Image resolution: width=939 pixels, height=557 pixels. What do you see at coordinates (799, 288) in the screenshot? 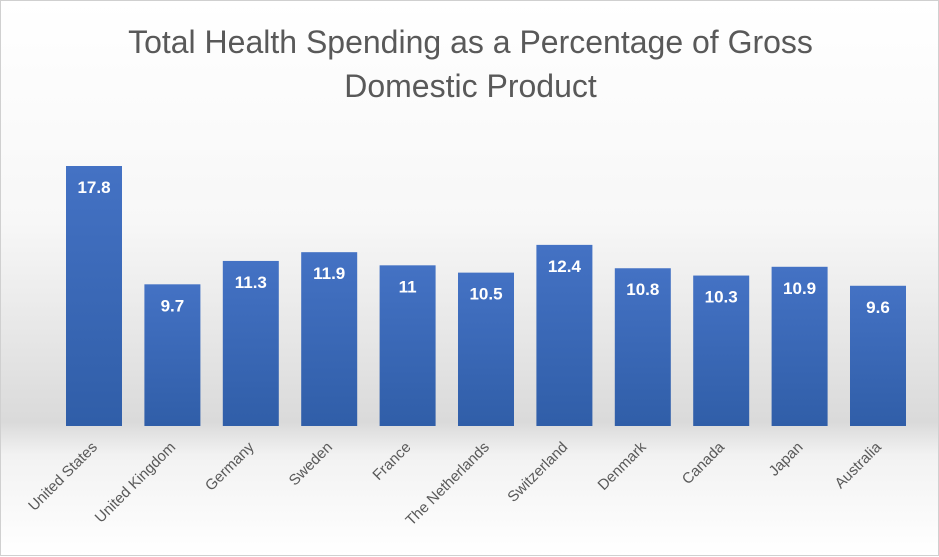
I see `data-label: 10.9` at bounding box center [799, 288].